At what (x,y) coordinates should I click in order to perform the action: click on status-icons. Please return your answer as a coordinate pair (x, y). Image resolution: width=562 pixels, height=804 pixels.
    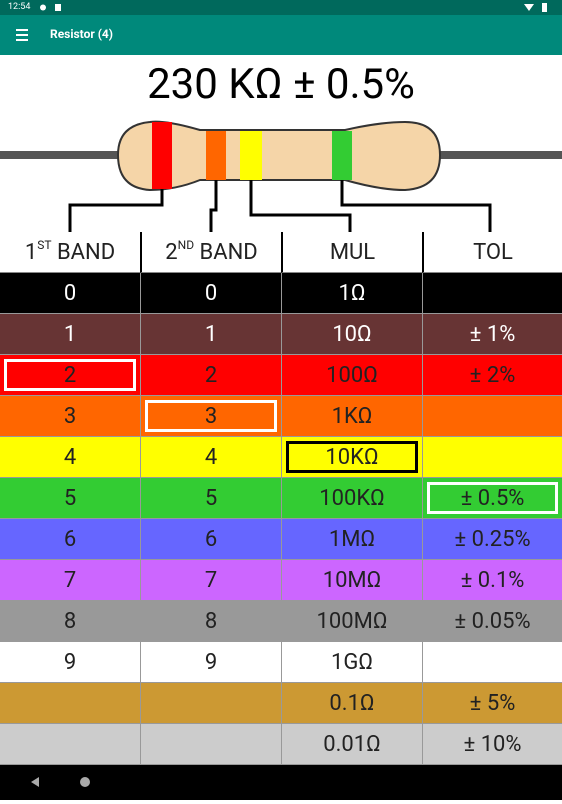
    Looking at the image, I should click on (293, 7).